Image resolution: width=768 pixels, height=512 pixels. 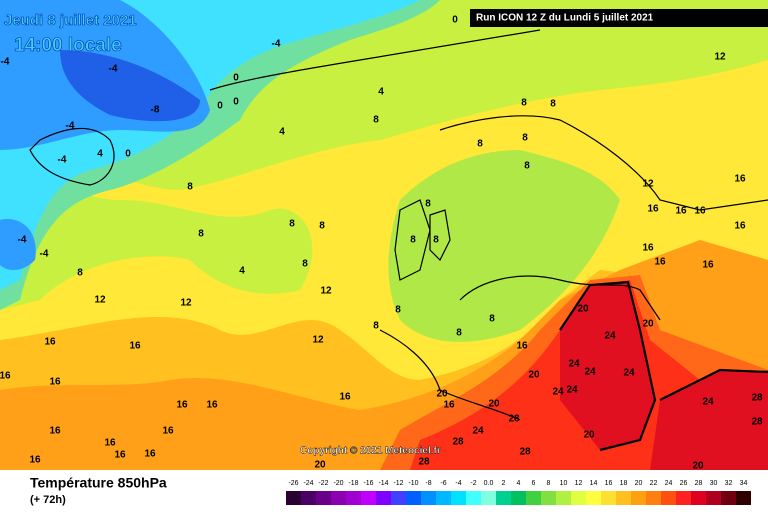 What do you see at coordinates (338, 483) in the screenshot?
I see `colorbar-label: -20` at bounding box center [338, 483].